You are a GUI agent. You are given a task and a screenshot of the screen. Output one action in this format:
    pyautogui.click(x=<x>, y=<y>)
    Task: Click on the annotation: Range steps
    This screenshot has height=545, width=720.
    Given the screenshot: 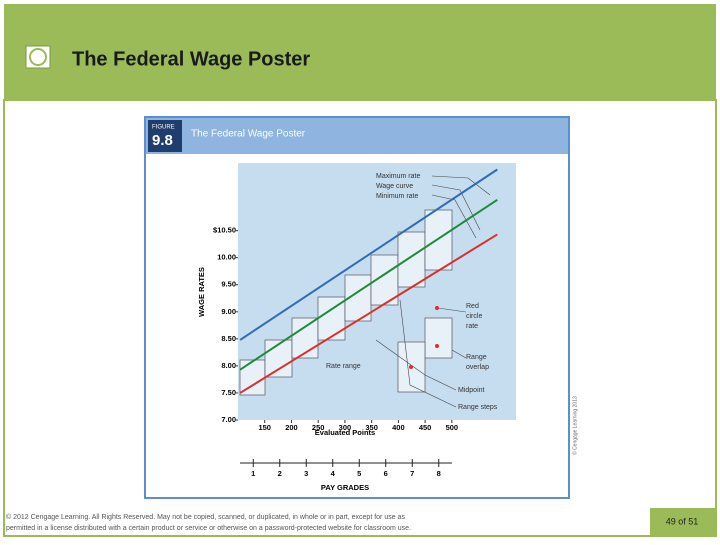 What is the action you would take?
    pyautogui.click(x=478, y=407)
    